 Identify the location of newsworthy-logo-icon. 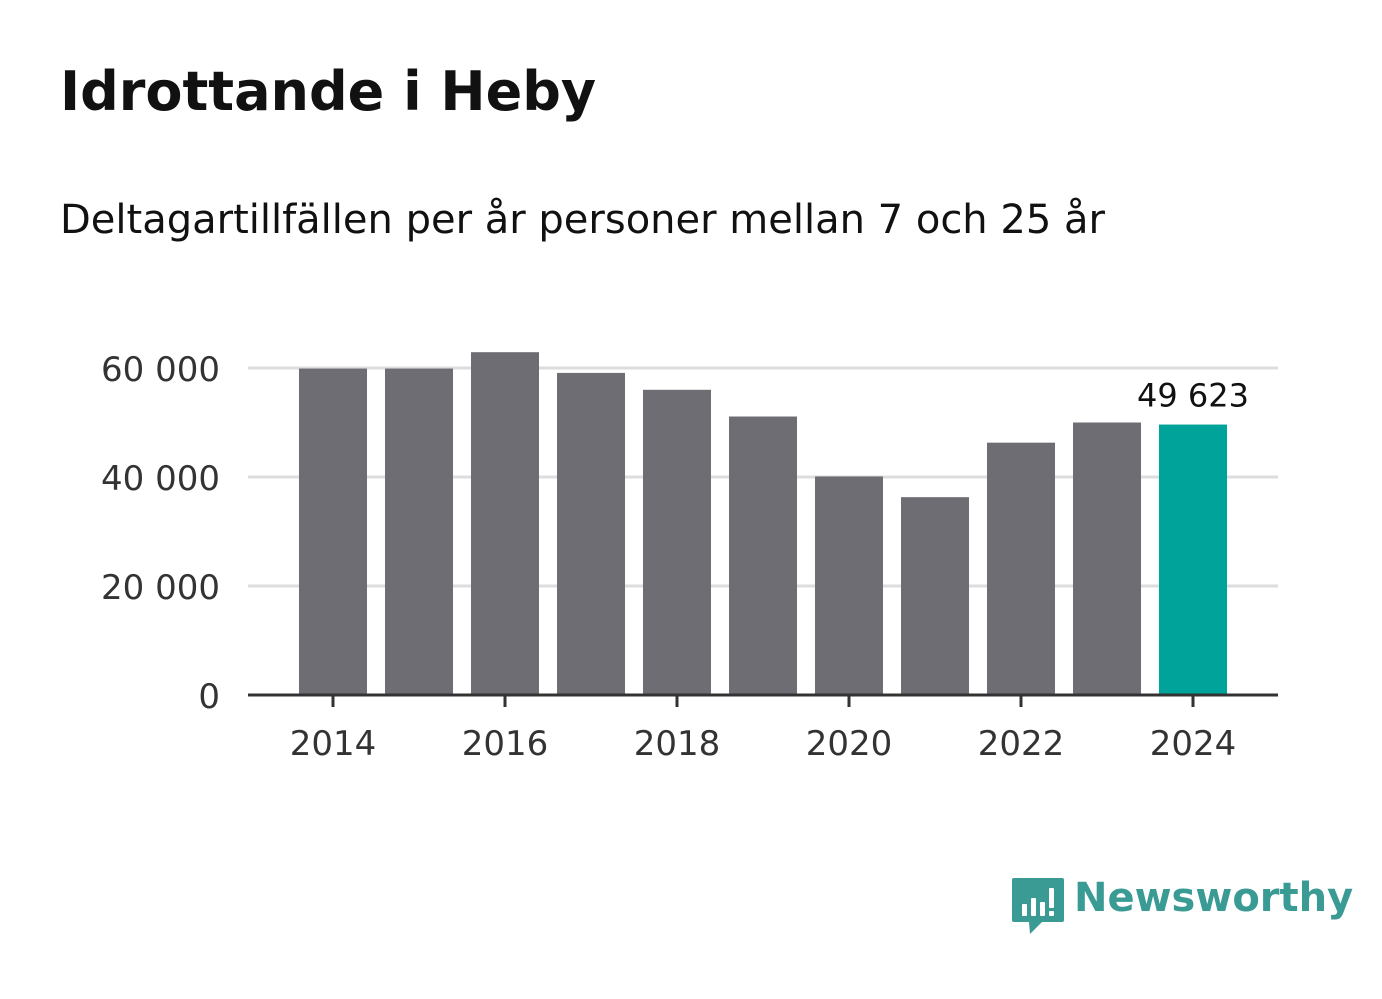
(1038, 906).